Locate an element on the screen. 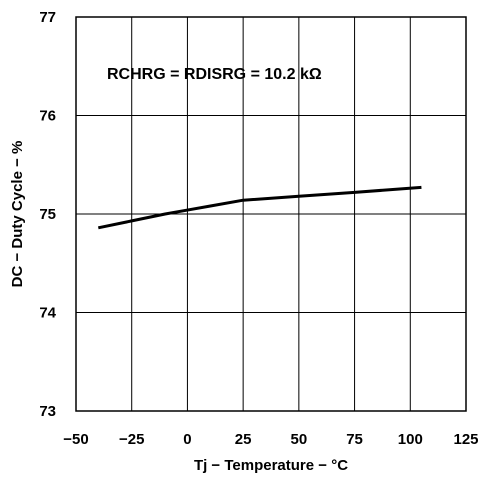  y-tick-label: 75 is located at coordinates (47, 214).